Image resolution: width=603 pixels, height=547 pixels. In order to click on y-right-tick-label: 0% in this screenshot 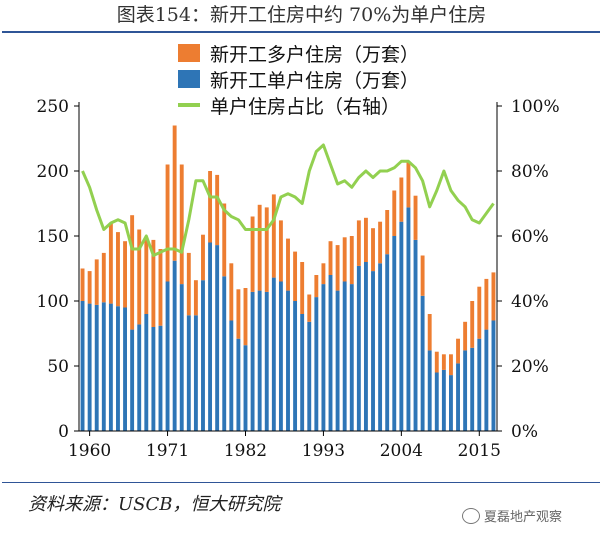, I will do `click(524, 432)`.